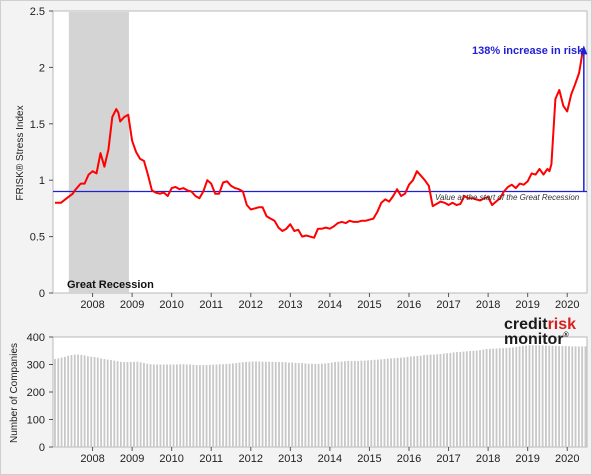 The height and width of the screenshot is (475, 592). Describe the element at coordinates (567, 335) in the screenshot. I see `logo-registered-mark: ®` at that location.